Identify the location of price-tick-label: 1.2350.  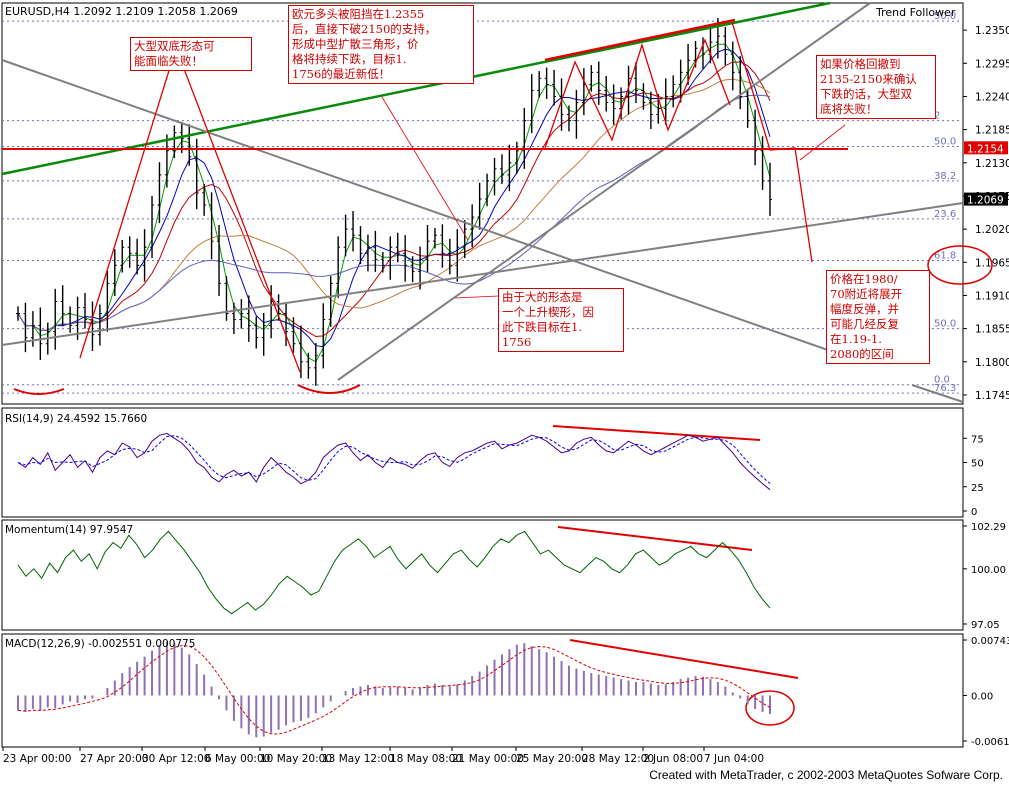
(992, 31).